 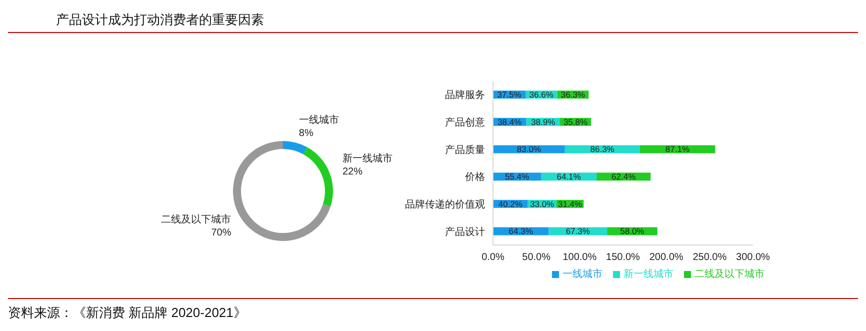 I want to click on y-tick-label: 品牌服务, so click(x=465, y=95).